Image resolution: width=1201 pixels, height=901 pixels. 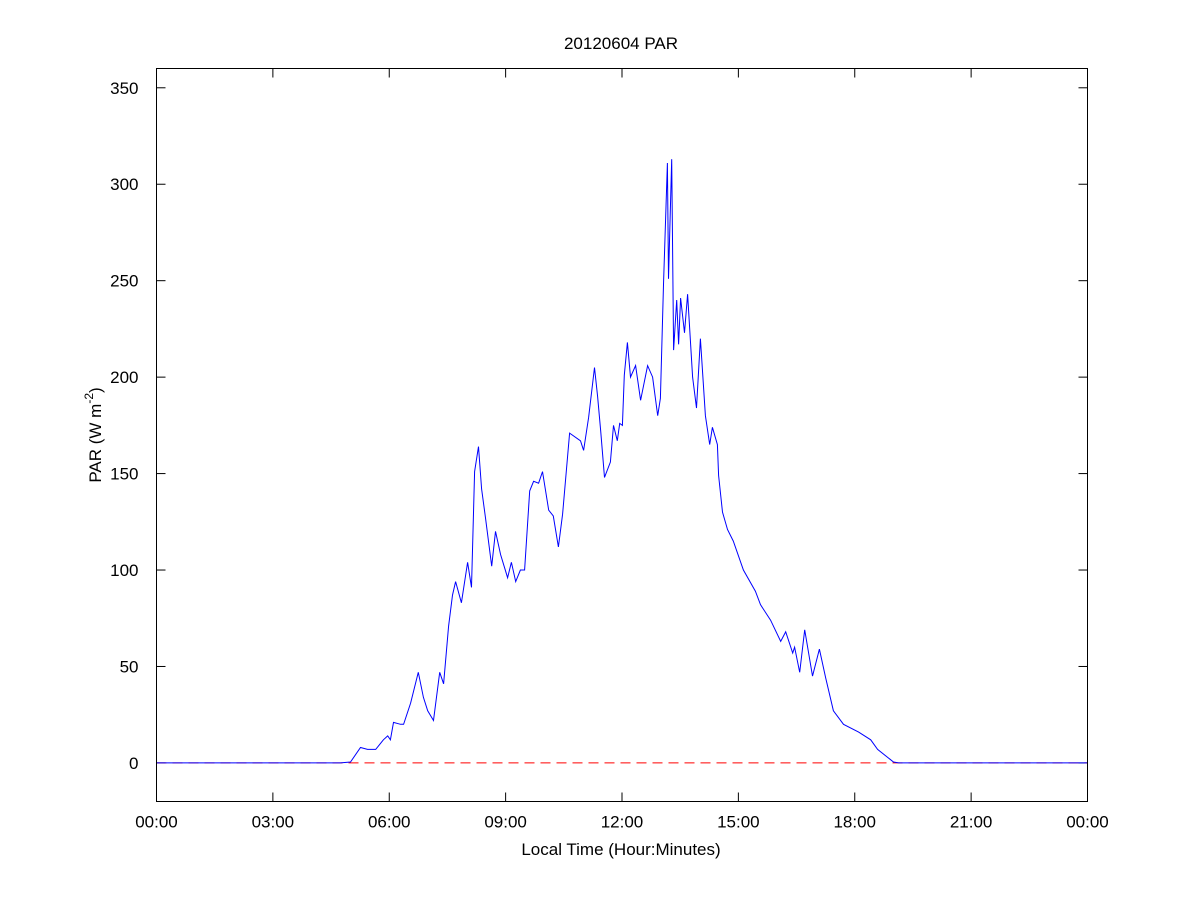 I want to click on y-tick-label: 100, so click(x=124, y=570).